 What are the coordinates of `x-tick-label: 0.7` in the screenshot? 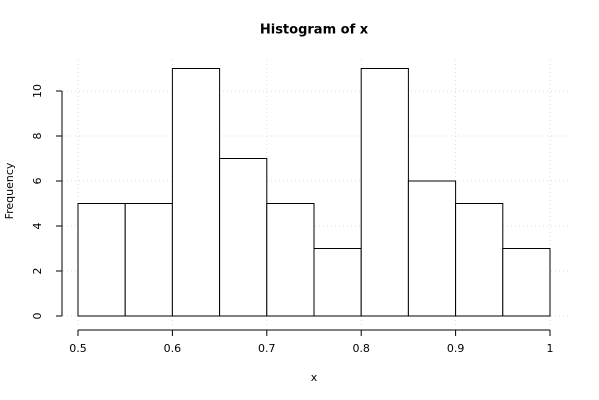 It's located at (267, 348).